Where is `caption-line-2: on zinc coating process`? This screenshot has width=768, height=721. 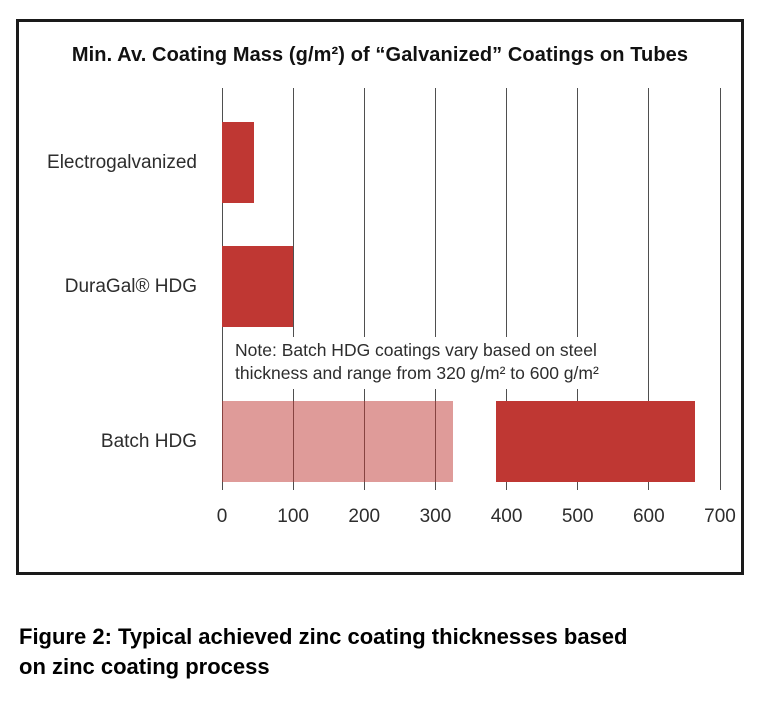 caption-line-2: on zinc coating process is located at coordinates (144, 666).